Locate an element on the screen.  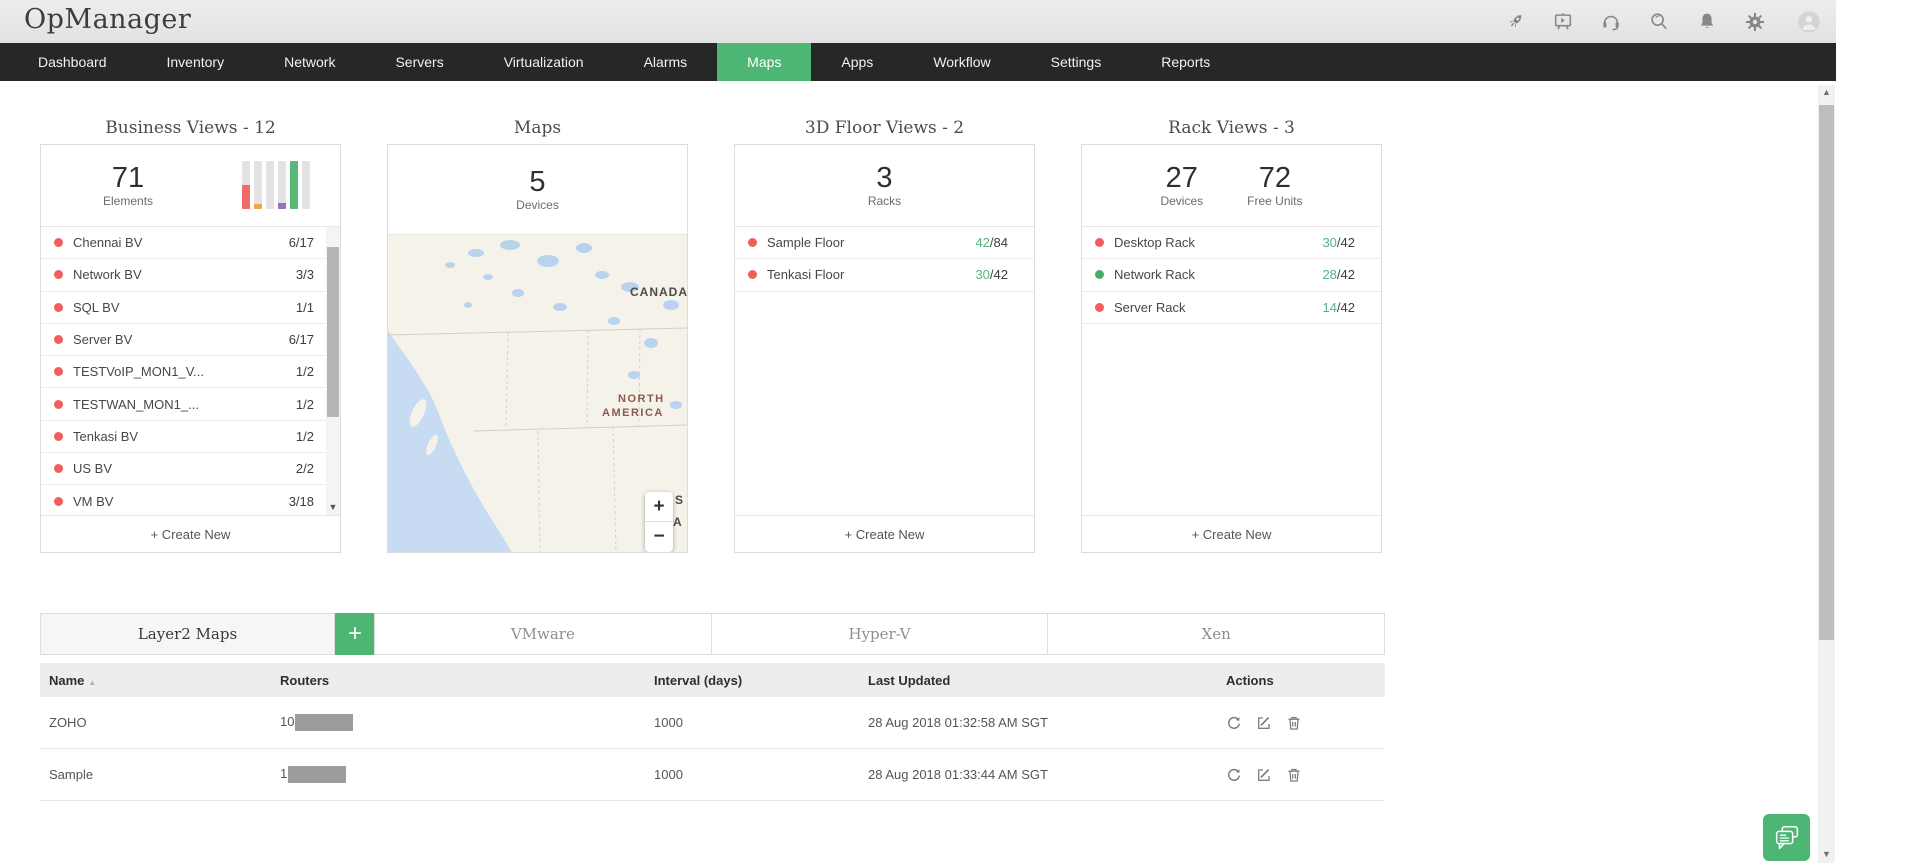
cell-name: Sample is located at coordinates (71, 774).